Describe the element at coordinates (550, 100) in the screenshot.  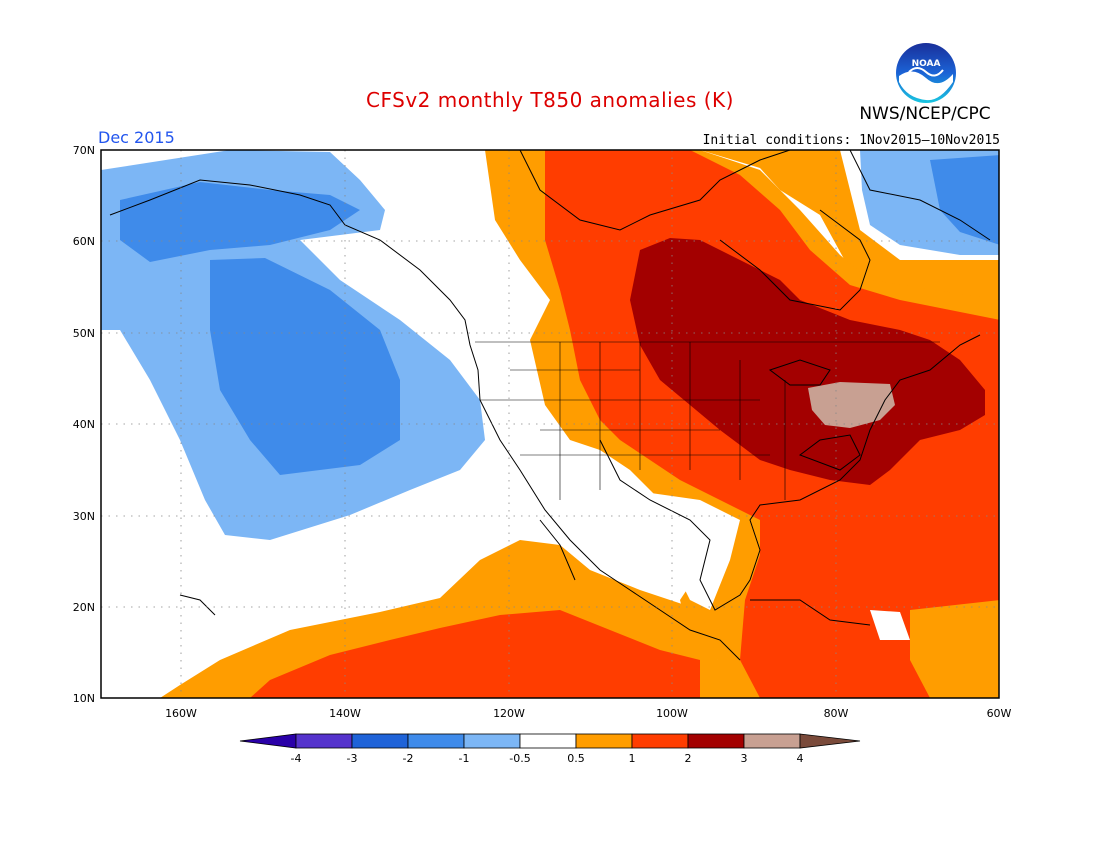
I see `chart-title: CFSv2 monthly T850 anomalies (K)` at that location.